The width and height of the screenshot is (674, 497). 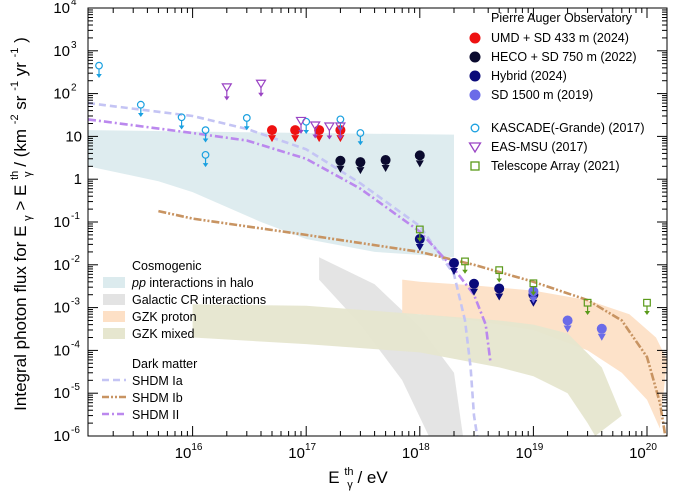 What do you see at coordinates (534, 354) in the screenshot?
I see `band-gzk-proton` at bounding box center [534, 354].